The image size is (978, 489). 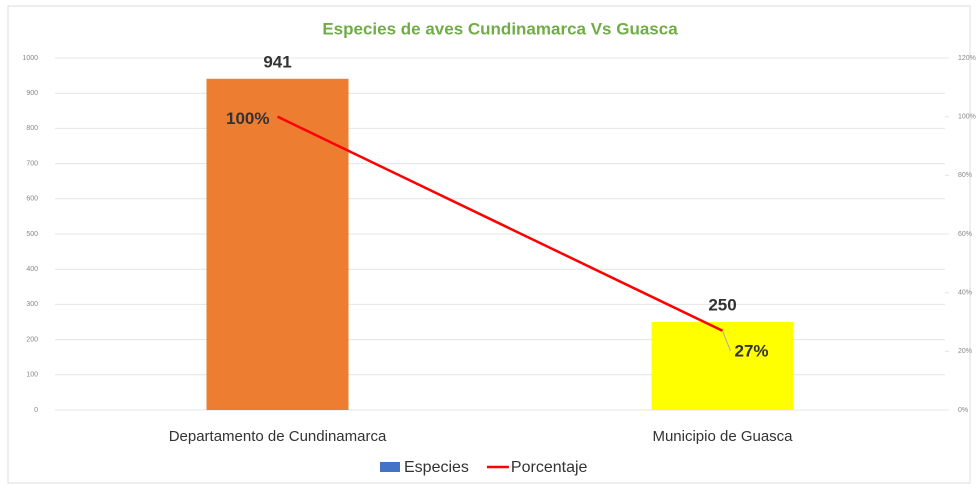 What do you see at coordinates (752, 350) in the screenshot?
I see `line-value-label: 27%` at bounding box center [752, 350].